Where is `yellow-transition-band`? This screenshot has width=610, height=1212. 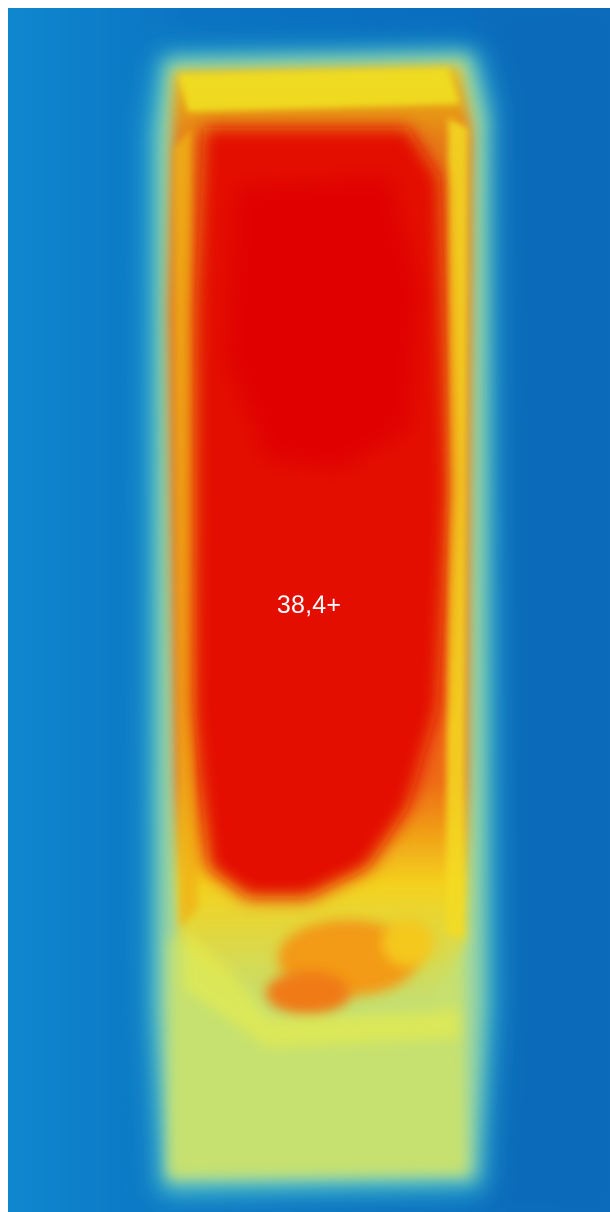
yellow-transition-band is located at coordinates (322, 988).